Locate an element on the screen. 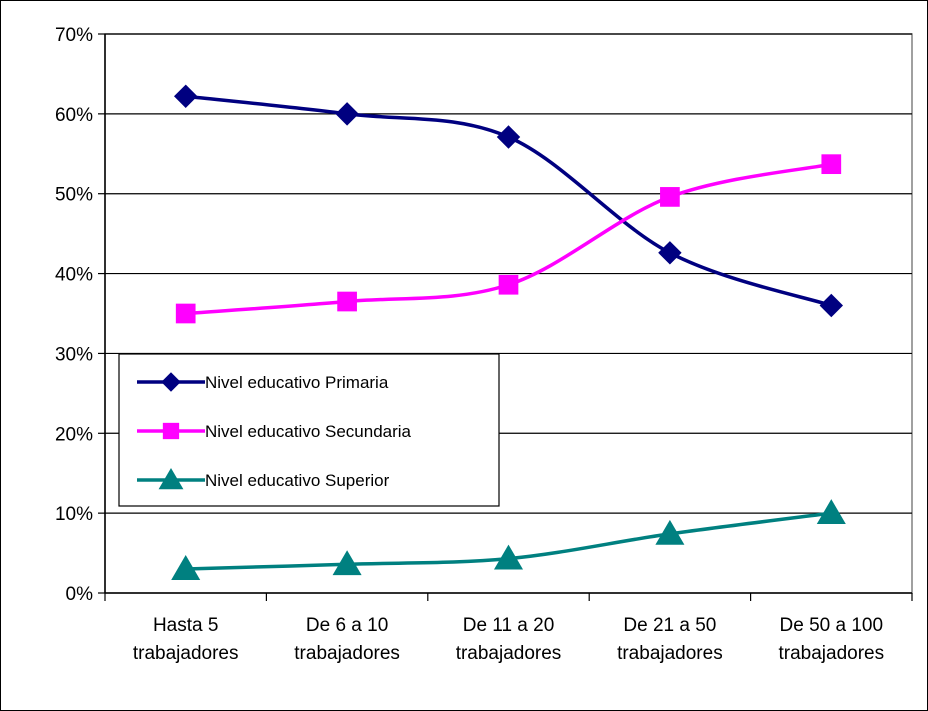 The image size is (928, 711). legend-label: Nivel educativo Superior is located at coordinates (297, 480).